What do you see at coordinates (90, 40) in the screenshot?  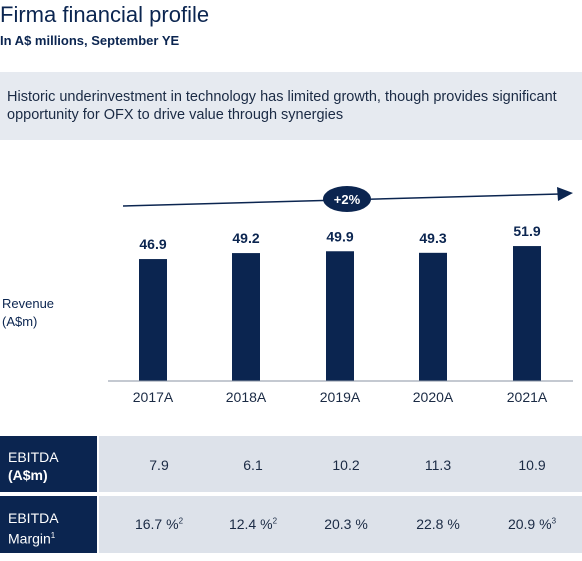 I see `page-subtitle: In A$ millions, September YE` at bounding box center [90, 40].